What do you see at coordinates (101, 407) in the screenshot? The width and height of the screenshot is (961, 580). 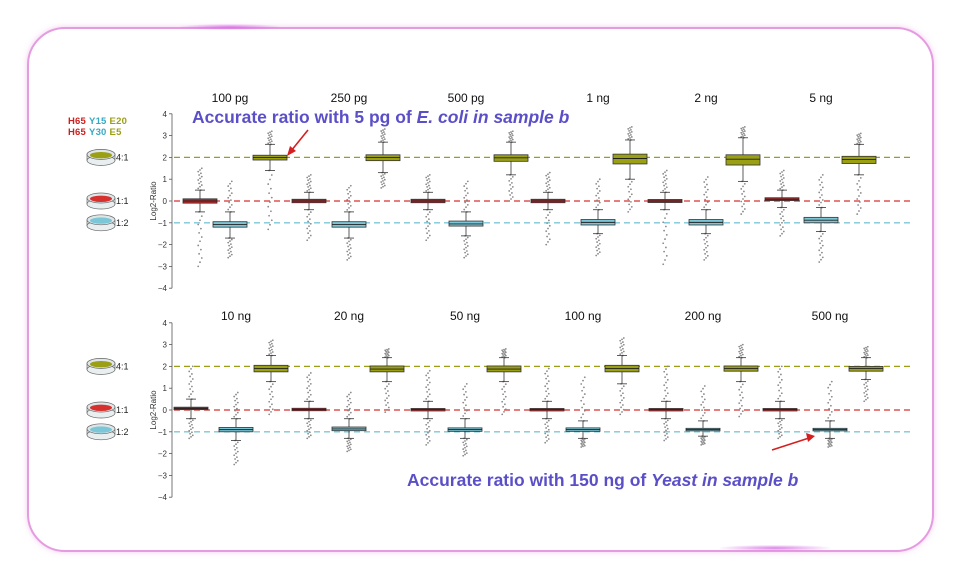 I see `dish-icon-medium` at bounding box center [101, 407].